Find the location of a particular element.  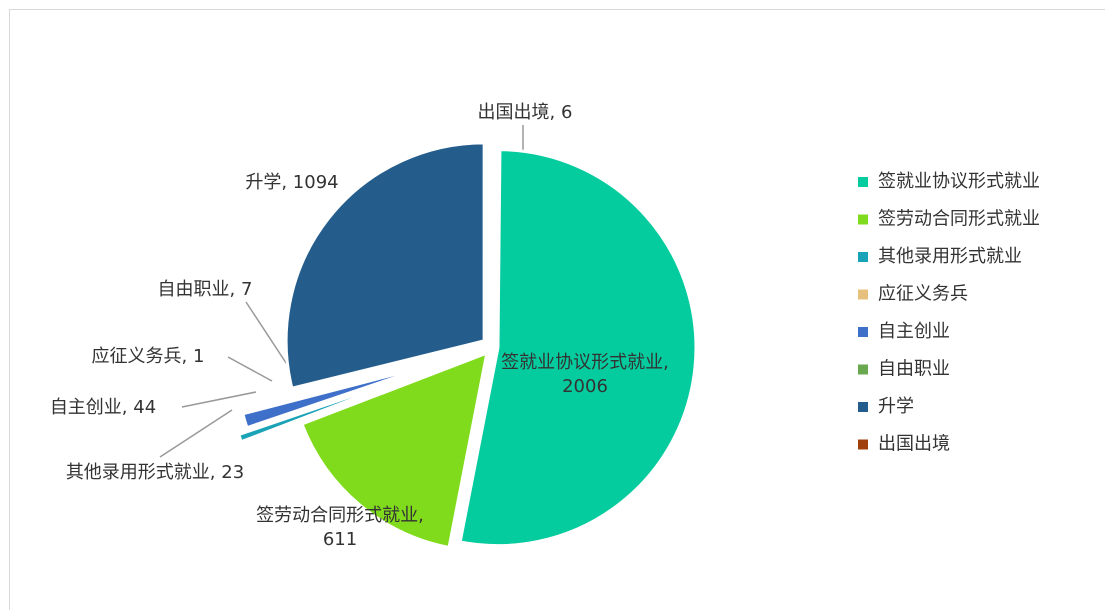

legend-label: 签就业协议形式就业 is located at coordinates (959, 181).